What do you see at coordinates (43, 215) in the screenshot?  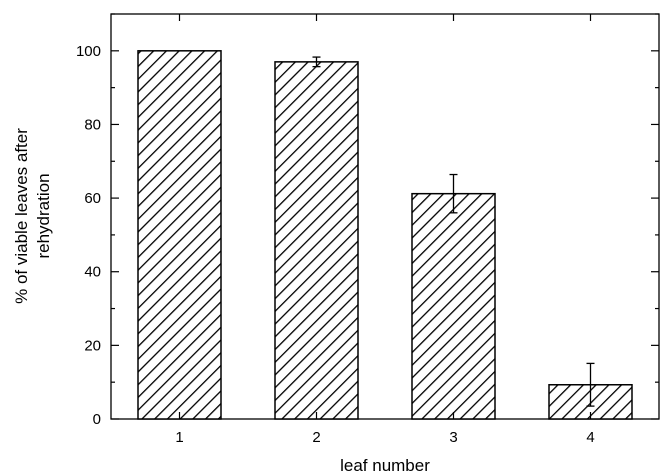 I see `y-axis-title-line-2: rehydration` at bounding box center [43, 215].